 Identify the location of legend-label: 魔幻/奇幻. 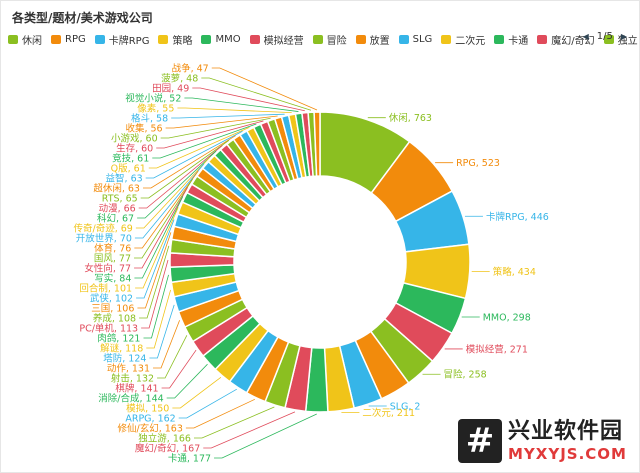
(573, 41).